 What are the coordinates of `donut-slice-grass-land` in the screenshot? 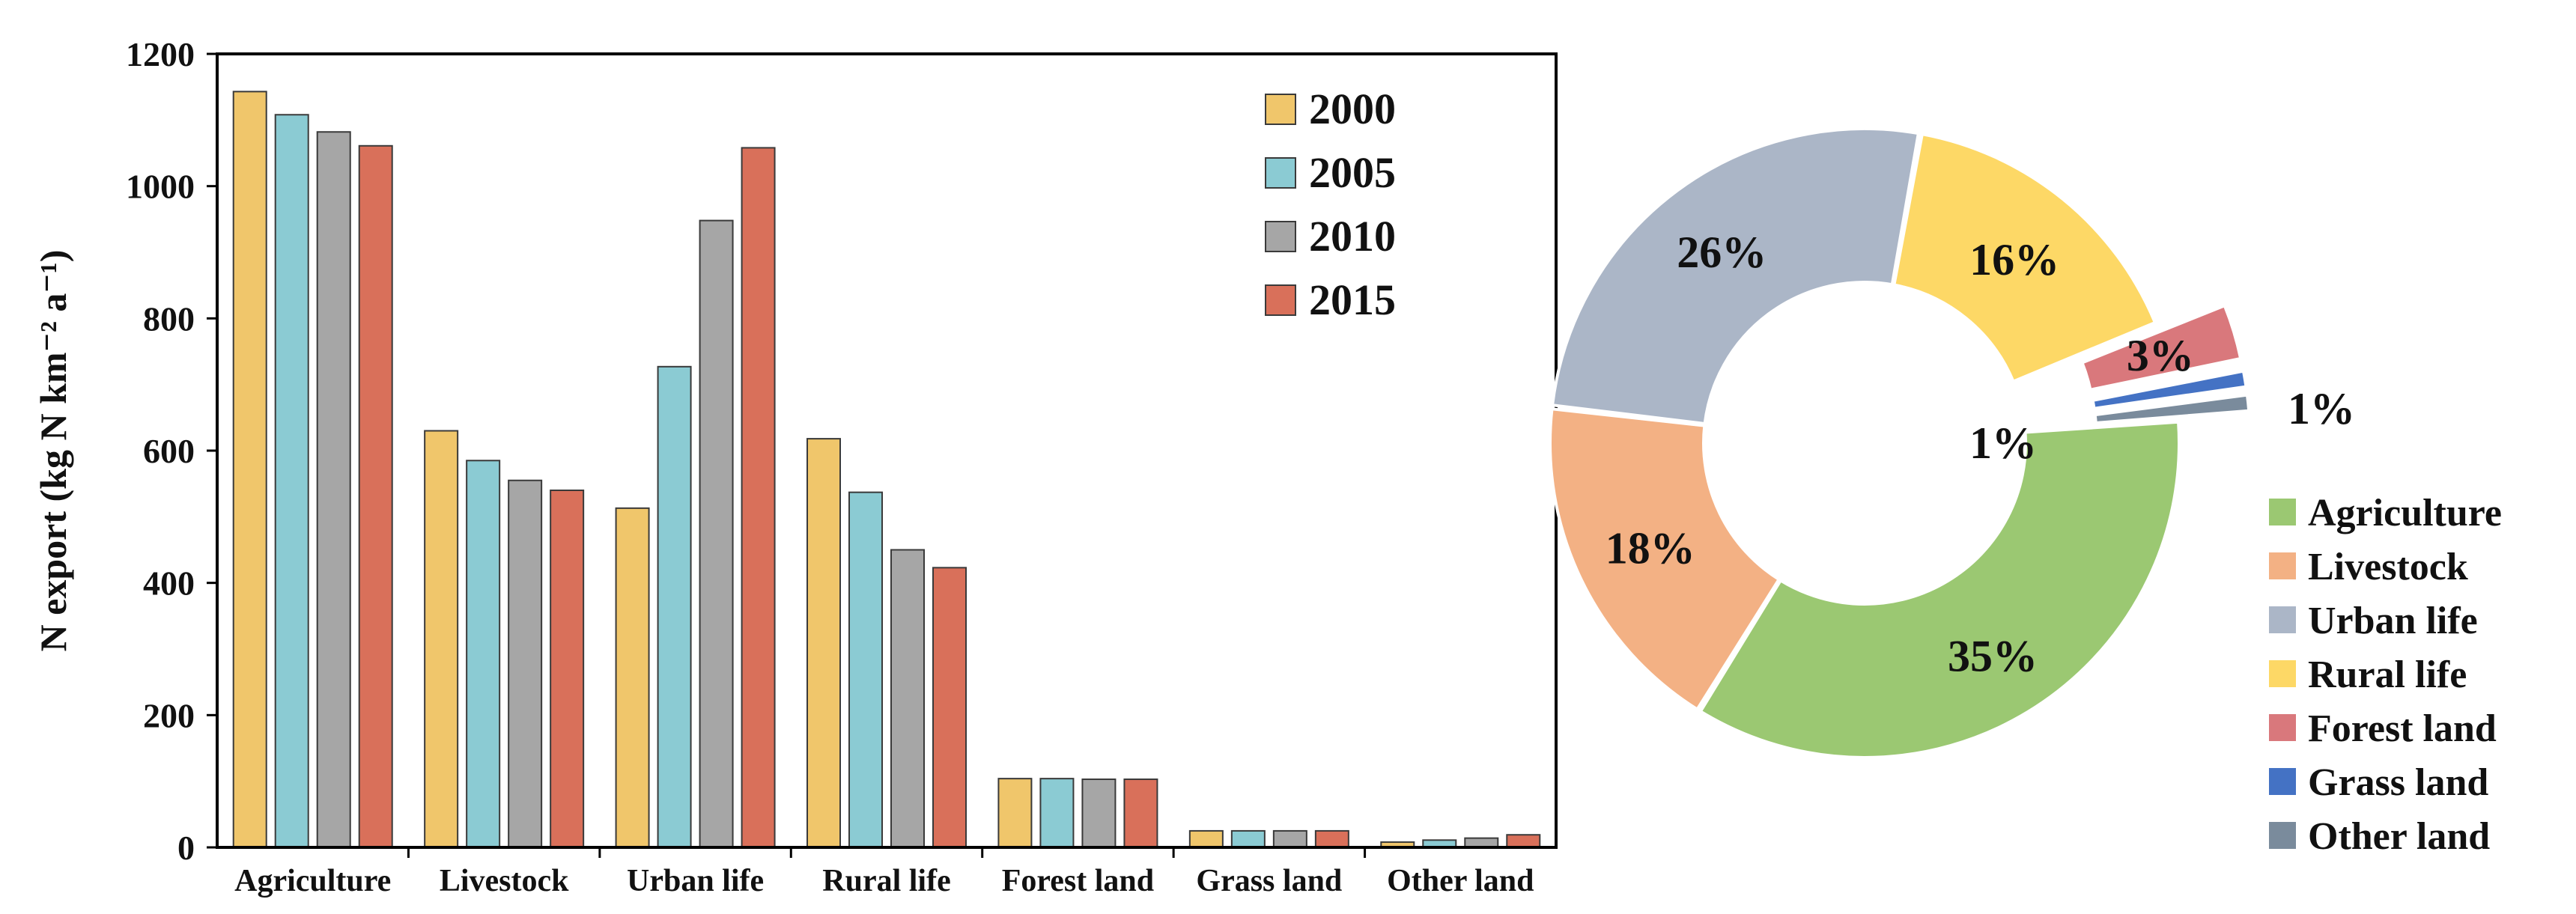 It's located at (2169, 389).